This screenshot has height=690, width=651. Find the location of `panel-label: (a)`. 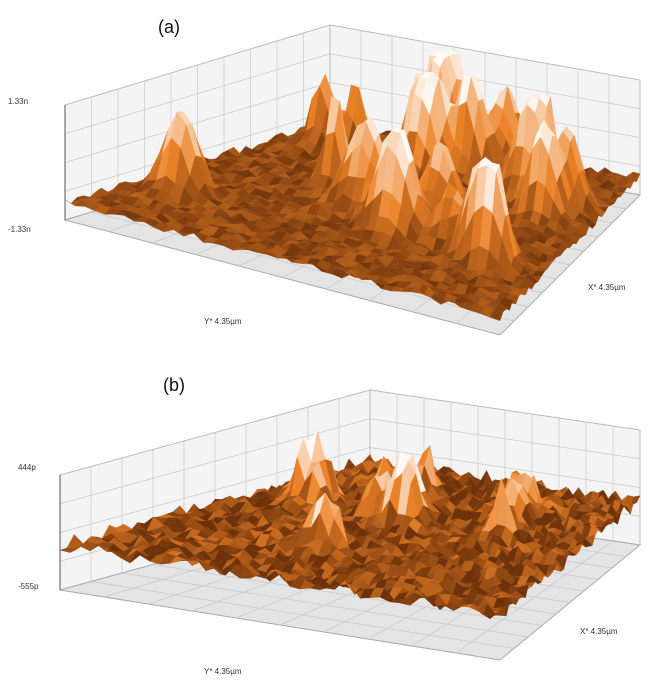

panel-label: (a) is located at coordinates (169, 27).